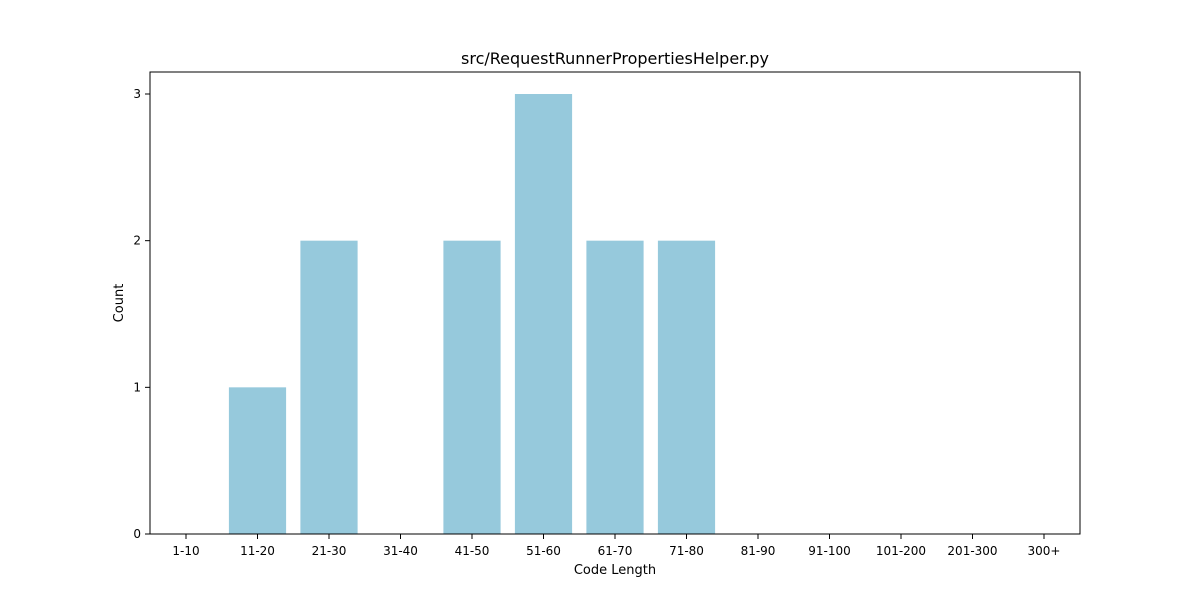  I want to click on y-tick-label: 1, so click(137, 387).